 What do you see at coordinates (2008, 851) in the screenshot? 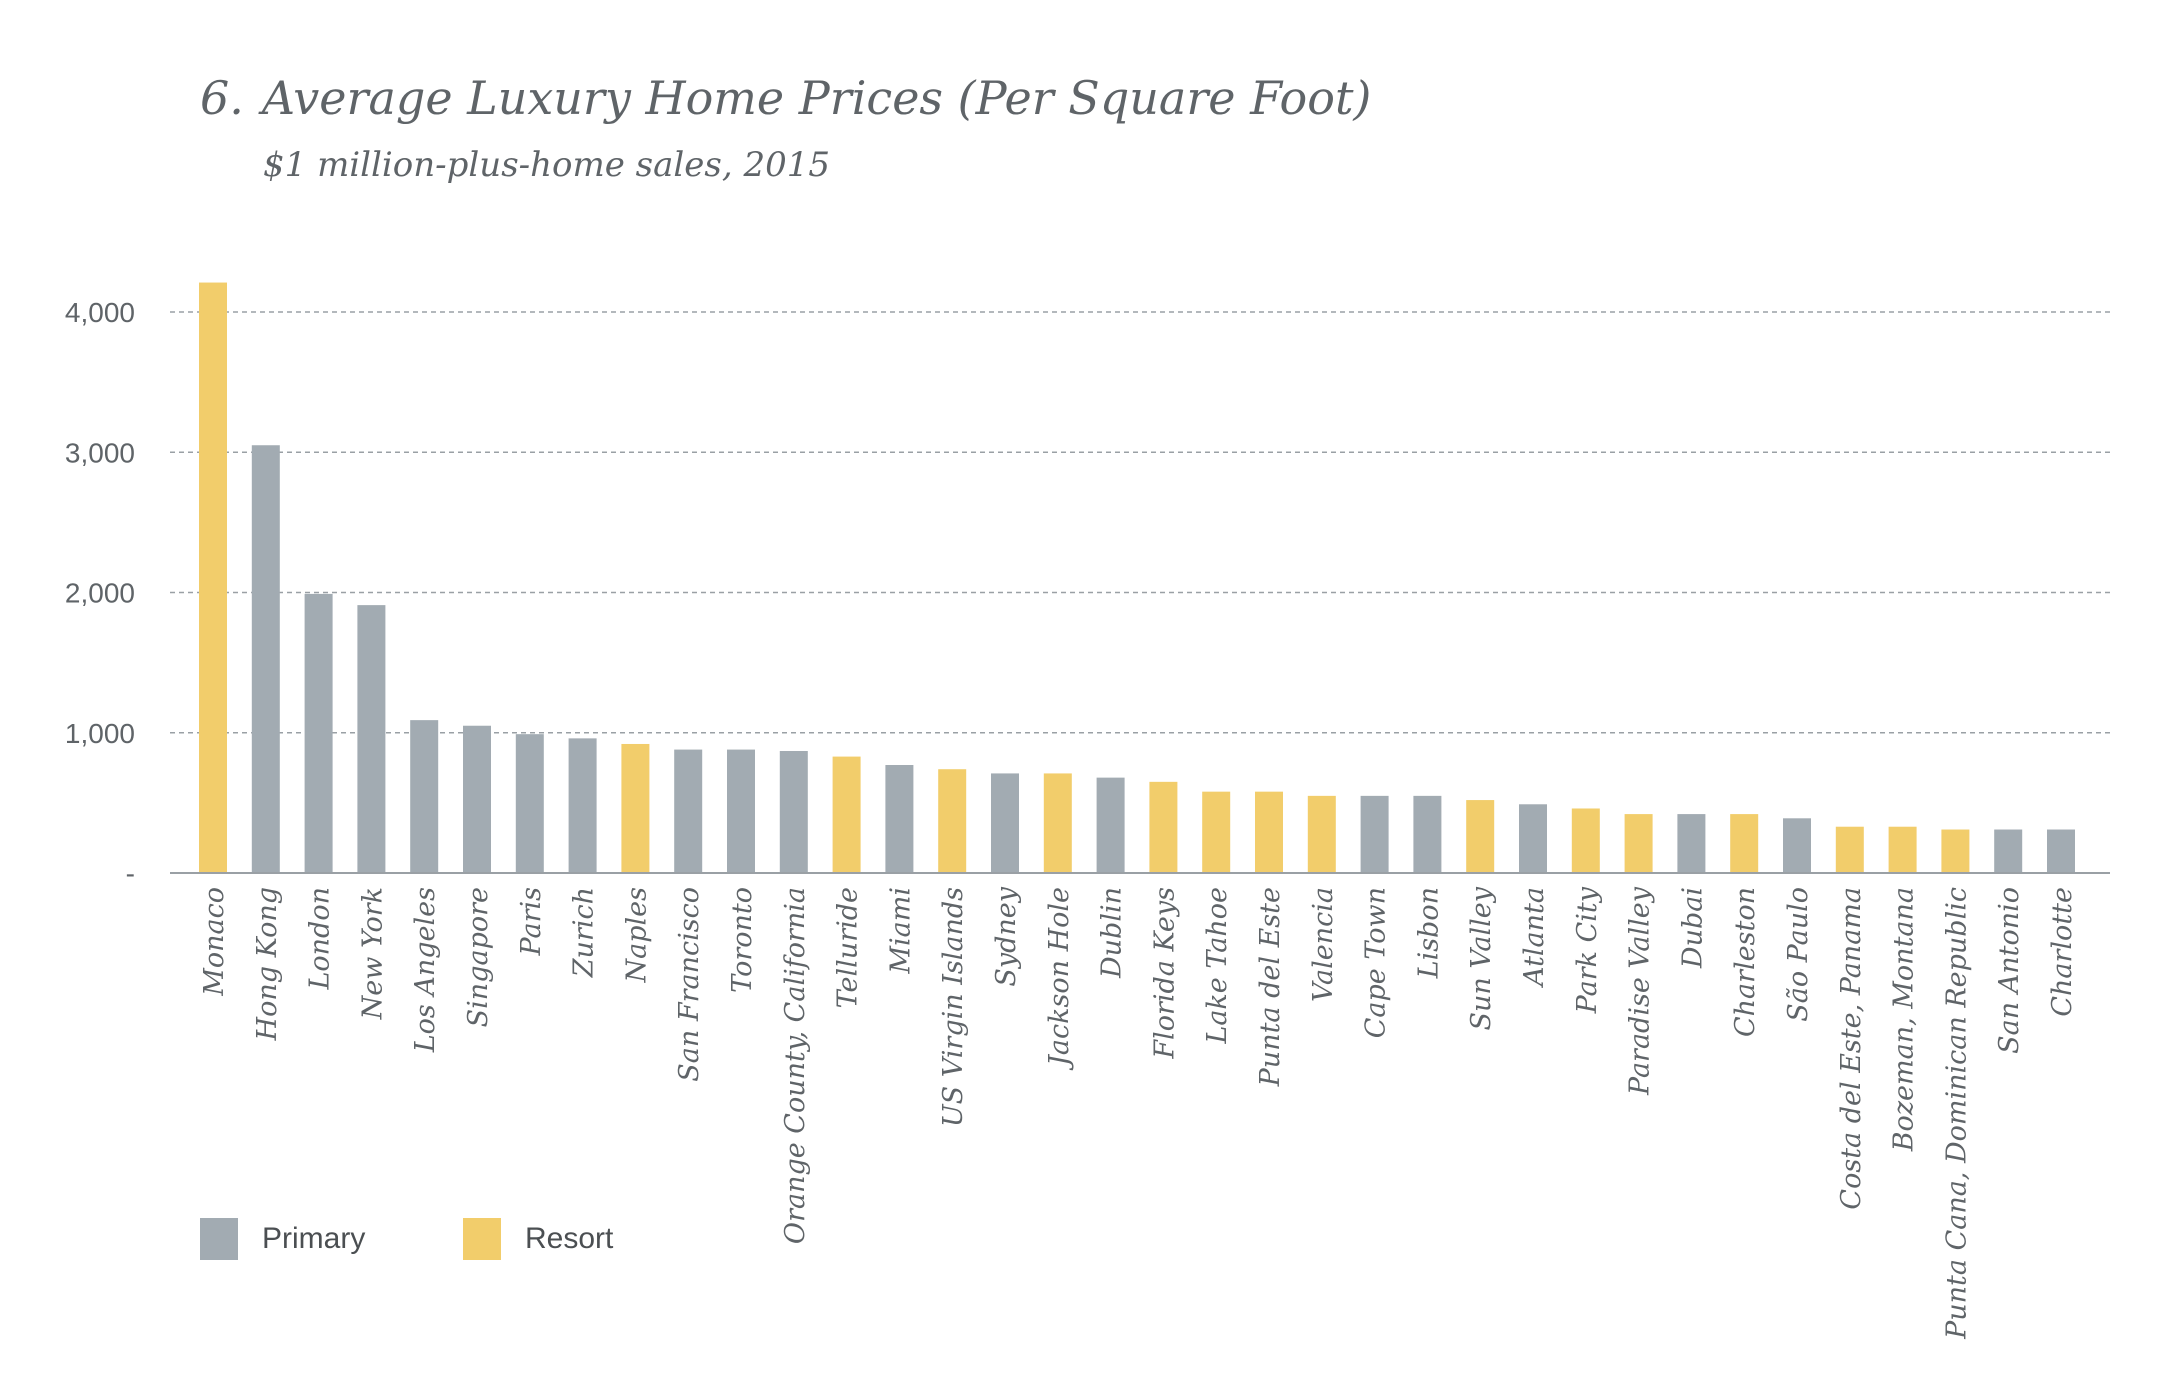
I see `bar-san-antonio` at bounding box center [2008, 851].